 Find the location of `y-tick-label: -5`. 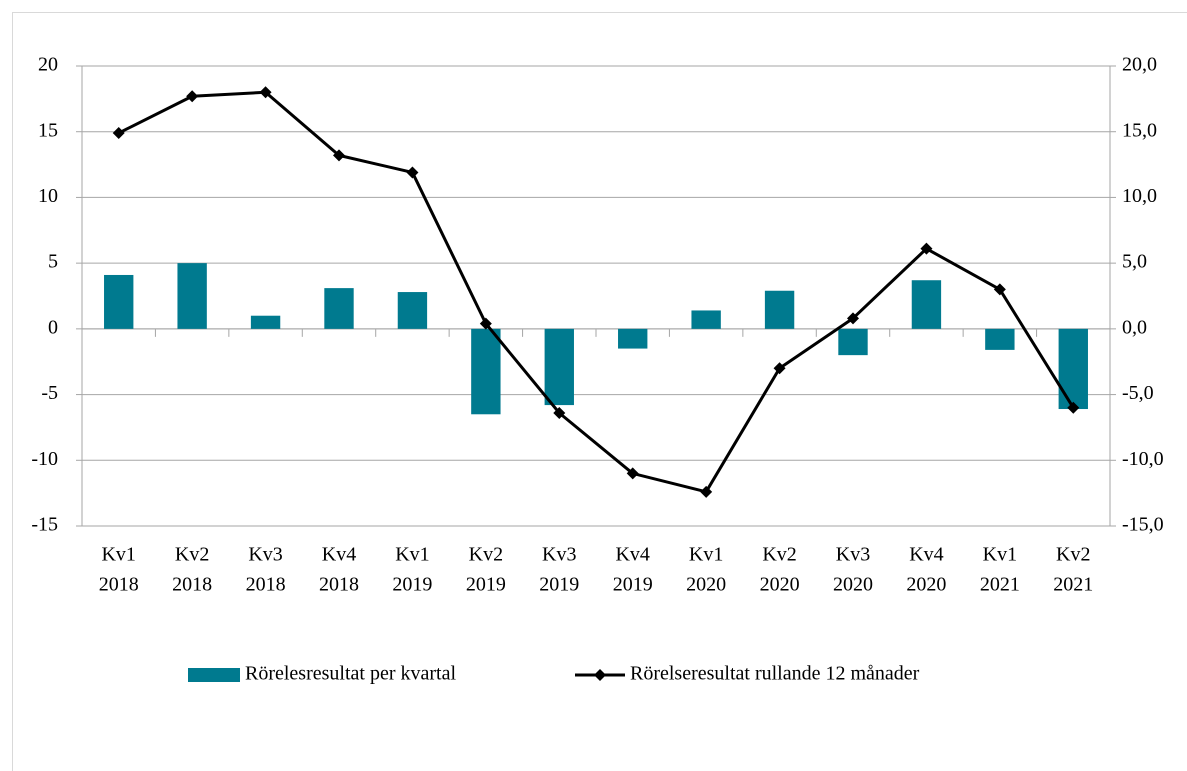

y-tick-label: -5 is located at coordinates (49, 393).